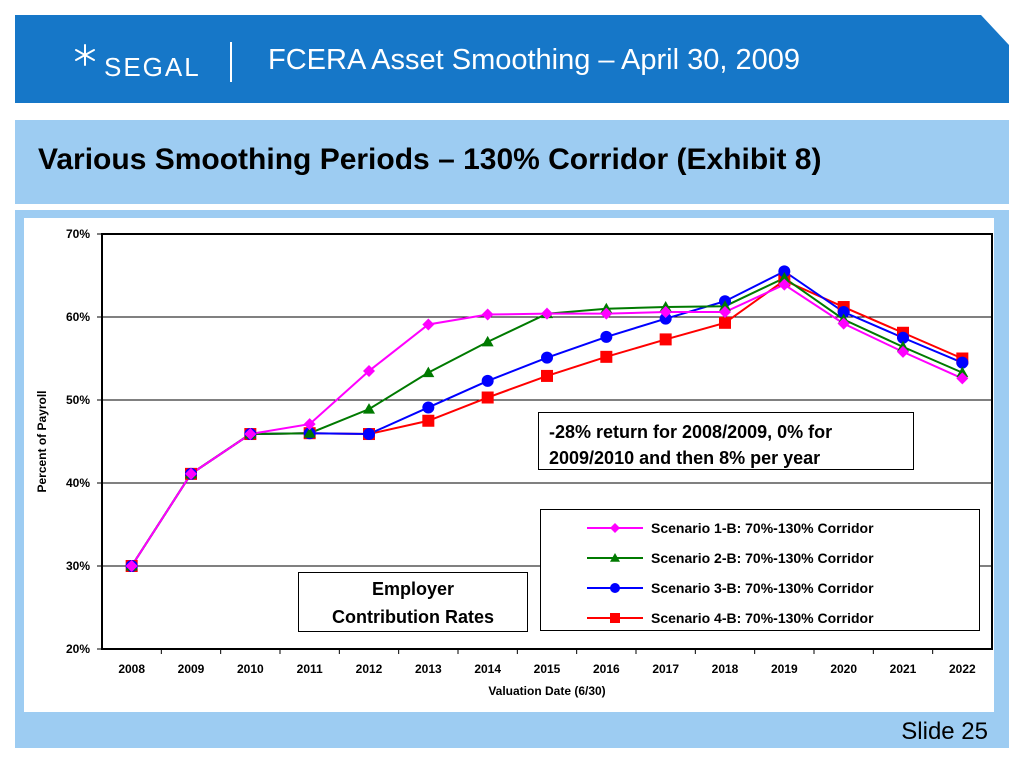 The width and height of the screenshot is (1024, 768). Describe the element at coordinates (944, 731) in the screenshot. I see `slide-number: Slide 25` at that location.